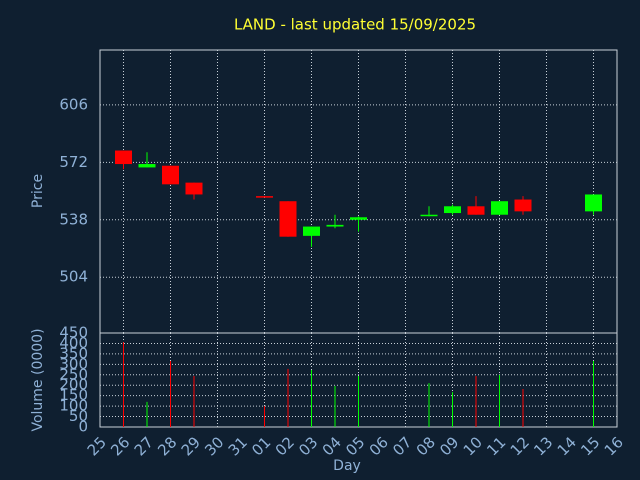 This screenshot has width=640, height=480. I want to click on volume-tick-label: 250, so click(73, 374).